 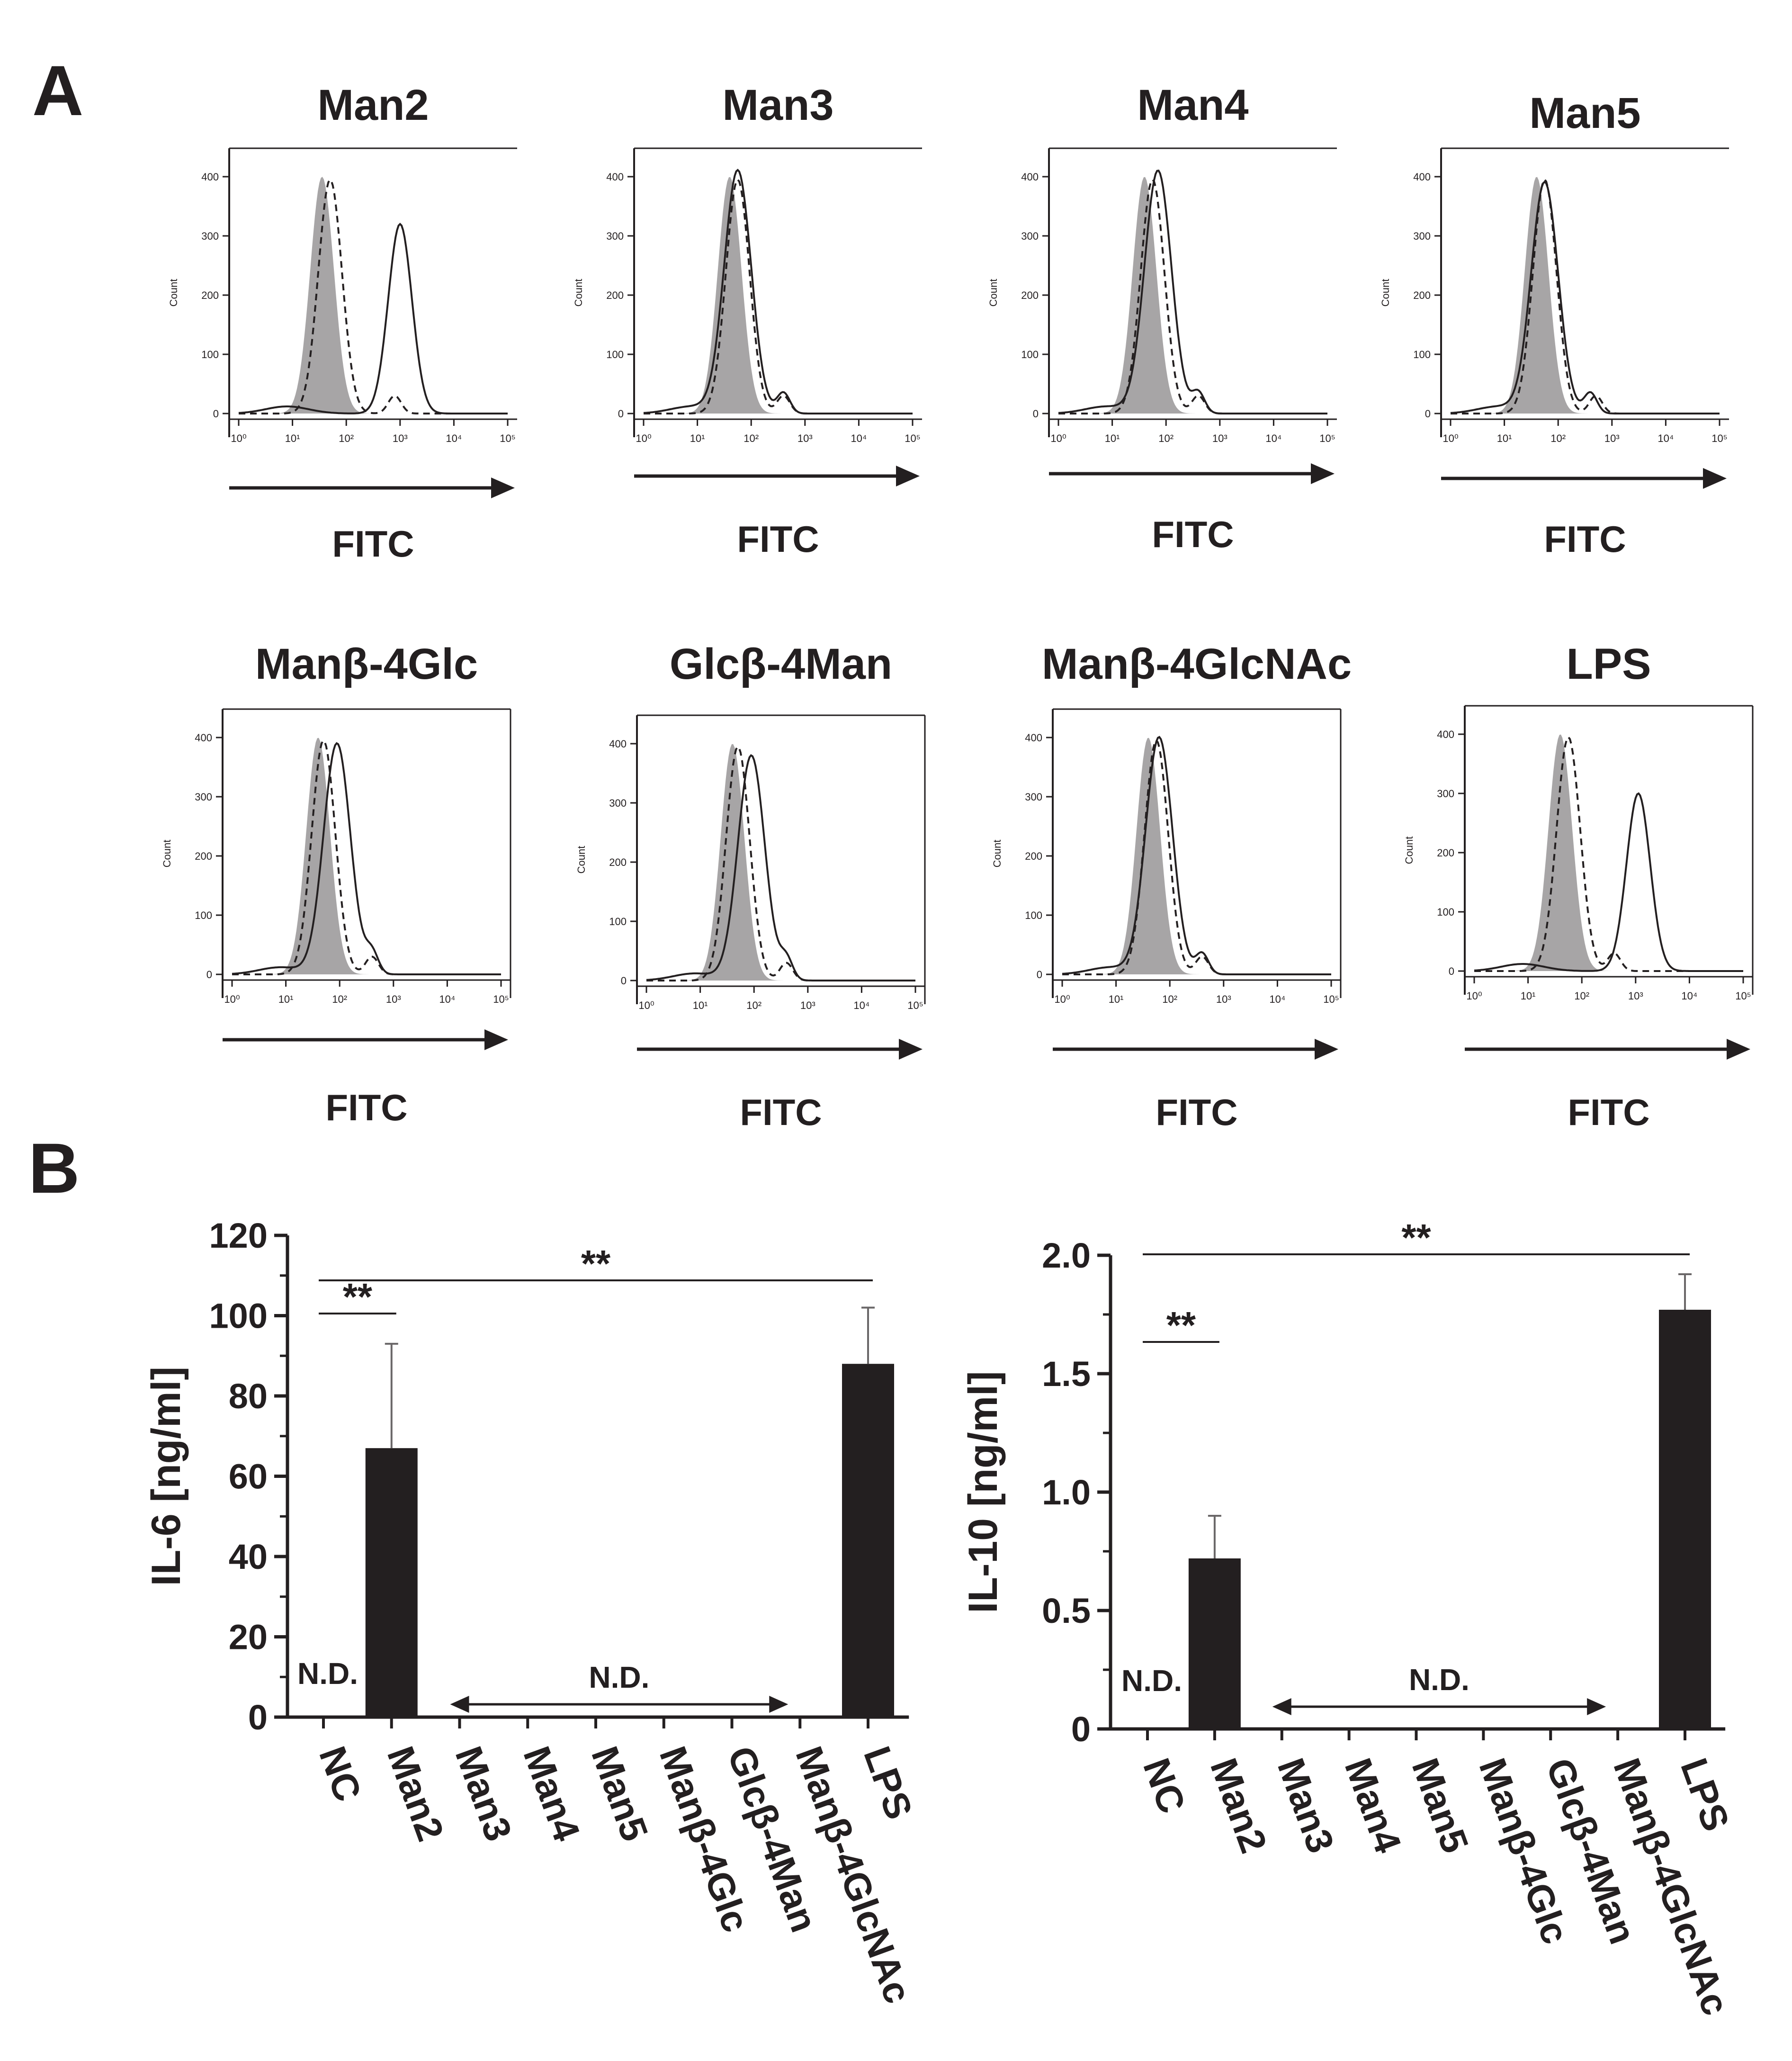 I want to click on bar-y-tick-label: 0, so click(x=258, y=1717).